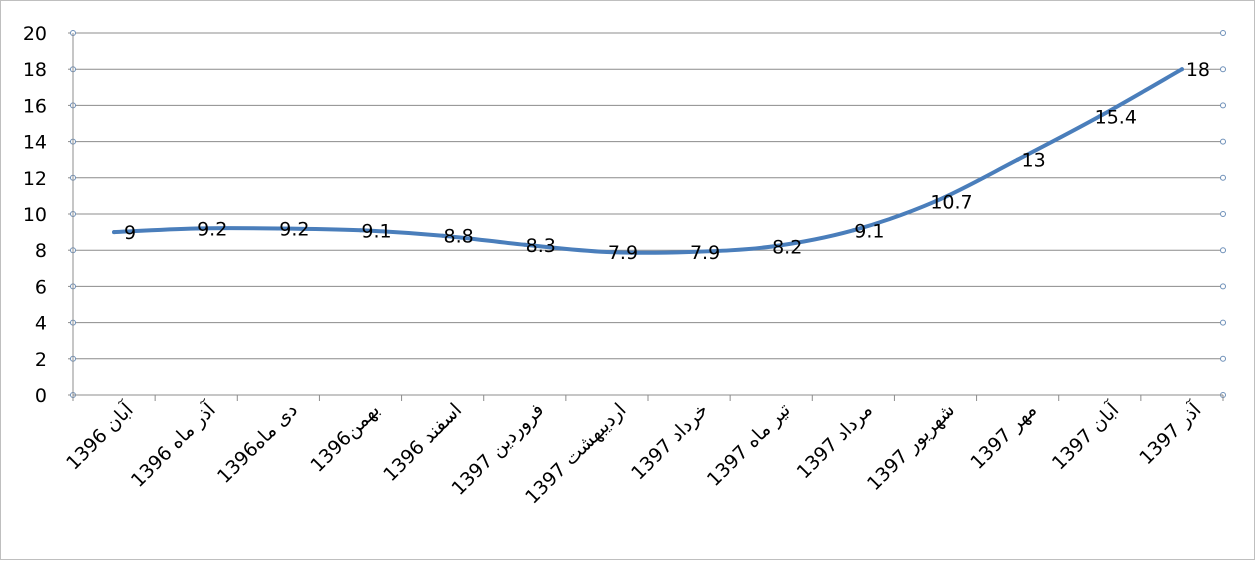 This screenshot has width=1255, height=561. I want to click on data-label: 9, so click(130, 233).